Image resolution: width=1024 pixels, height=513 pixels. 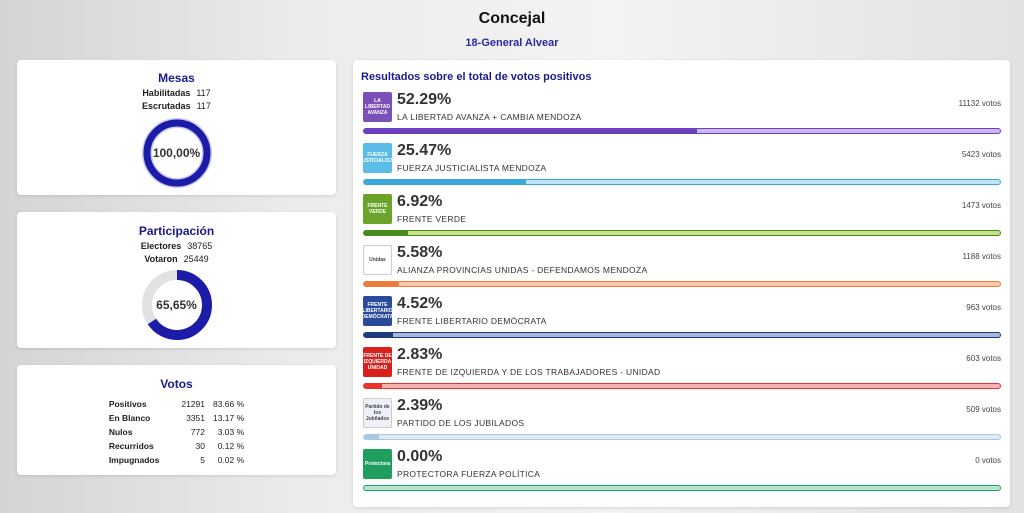 I want to click on frente-libertario-logo-icon: FRENTE LIBERTARIO DEMÓCRATA, so click(x=377, y=311).